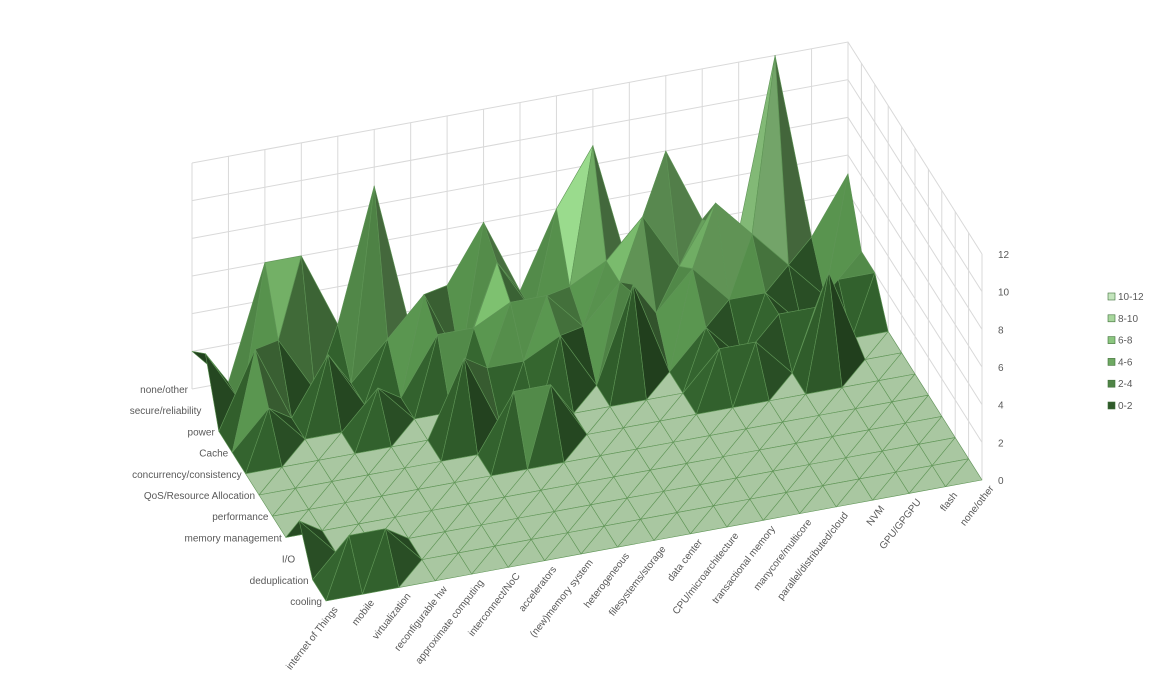  I want to click on legend: 10-12 8-10 6-8 4-6 2-4 0-2, so click(1125, 352).